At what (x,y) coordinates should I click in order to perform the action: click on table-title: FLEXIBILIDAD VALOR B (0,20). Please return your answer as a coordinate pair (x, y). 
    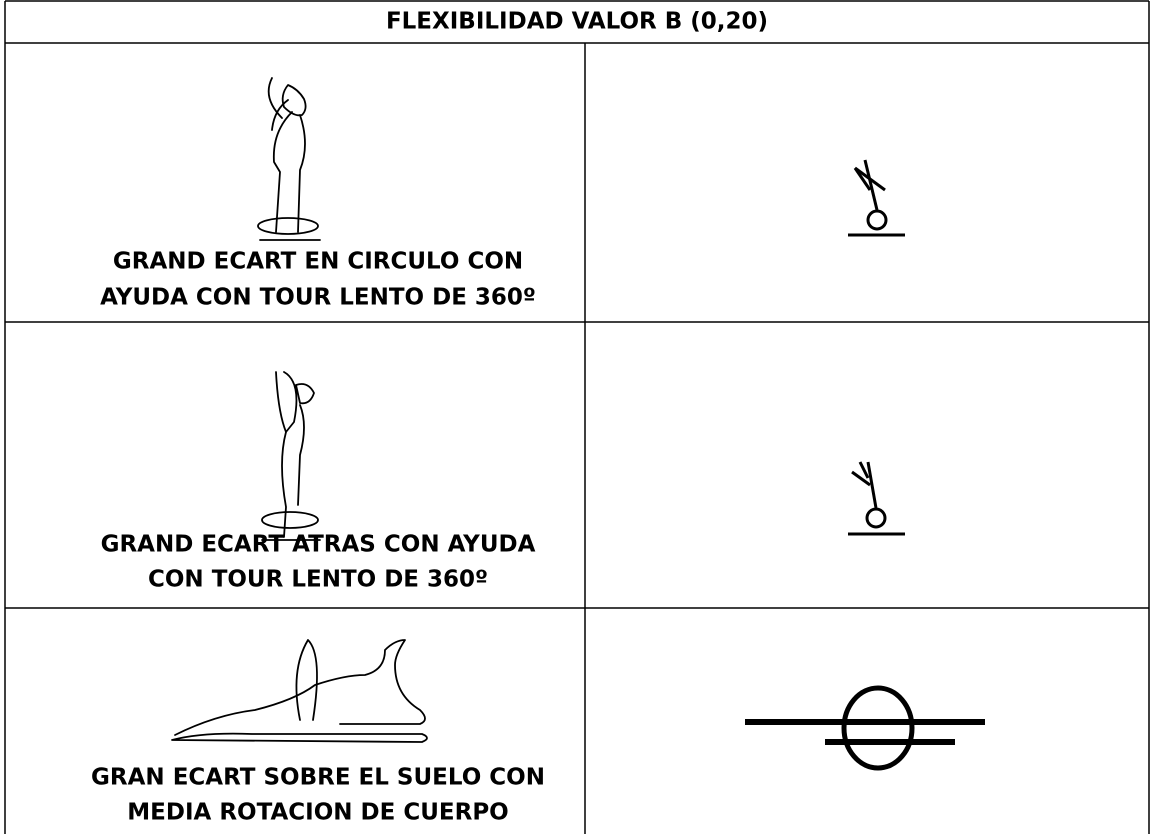
    Looking at the image, I should click on (577, 22).